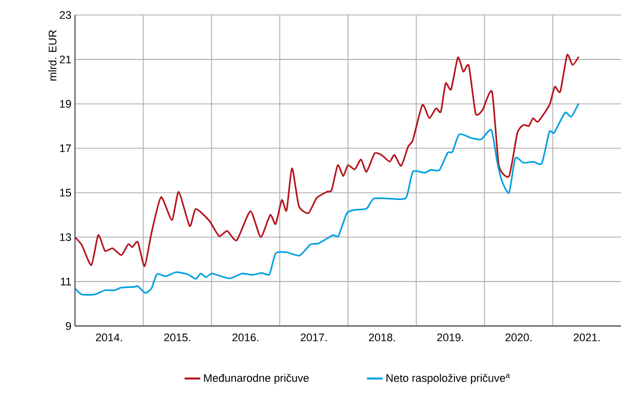 This screenshot has width=626, height=407. I want to click on x-tick-label: 2017., so click(313, 338).